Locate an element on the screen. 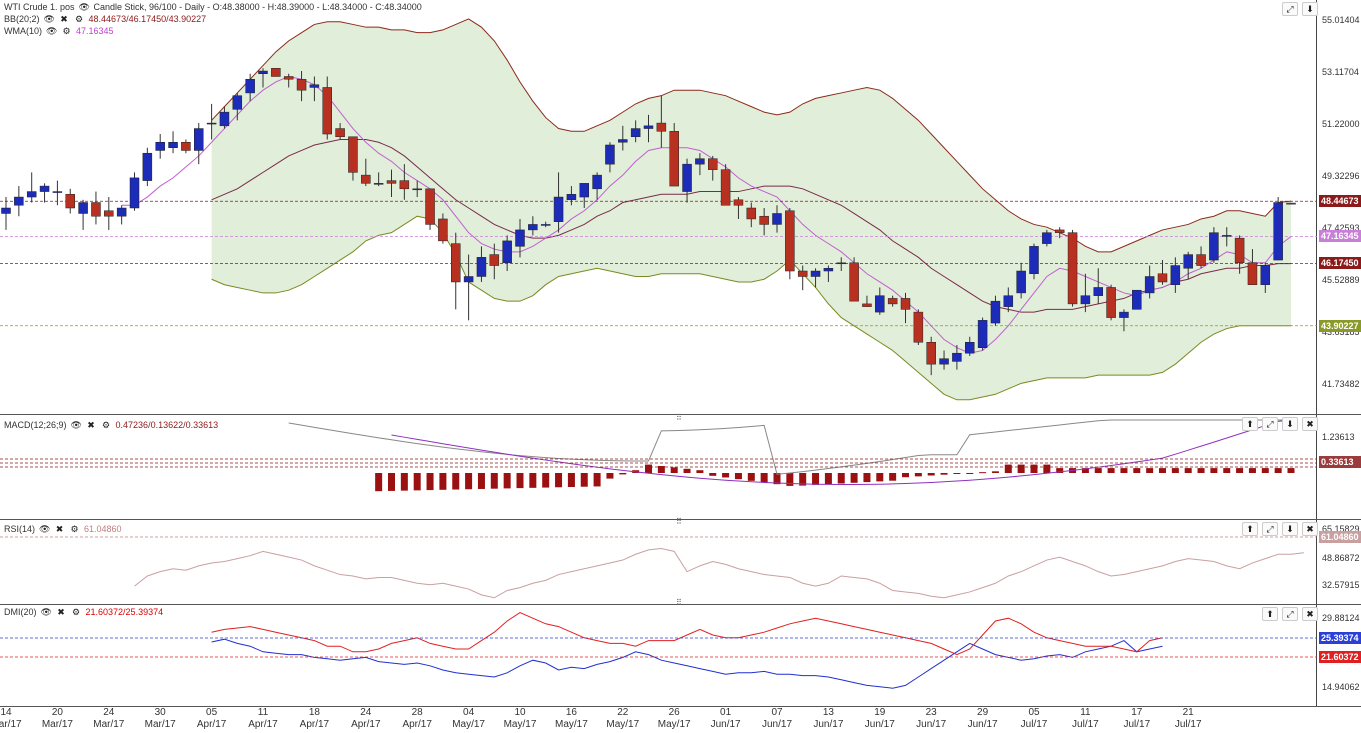  rsi-label: RSI(14) is located at coordinates (20, 529).